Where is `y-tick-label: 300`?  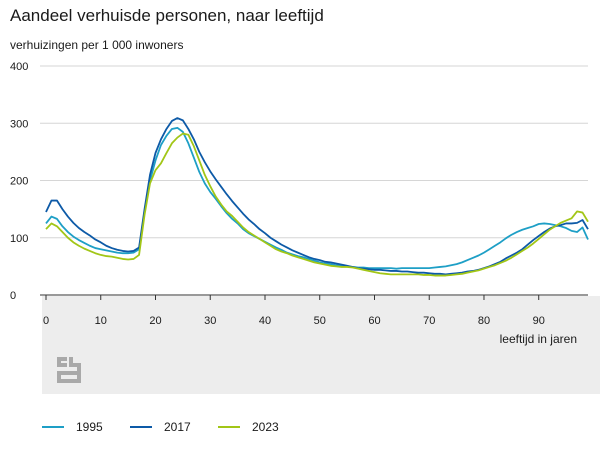 y-tick-label: 300 is located at coordinates (19, 124).